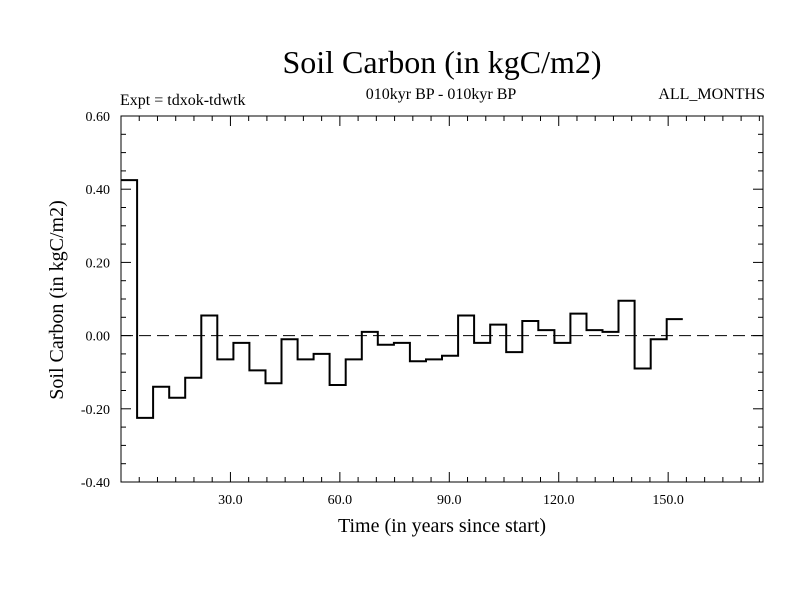 The height and width of the screenshot is (600, 800). Describe the element at coordinates (98, 263) in the screenshot. I see `y-tick-label: 0.20` at that location.